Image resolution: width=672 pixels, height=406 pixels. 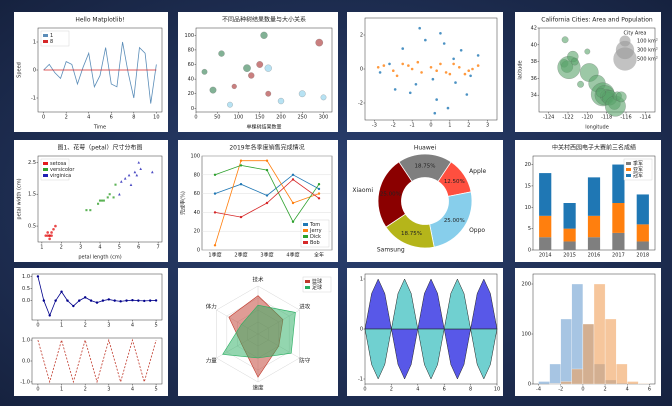 I want to click on legend-label: Tom, so click(x=314, y=225).